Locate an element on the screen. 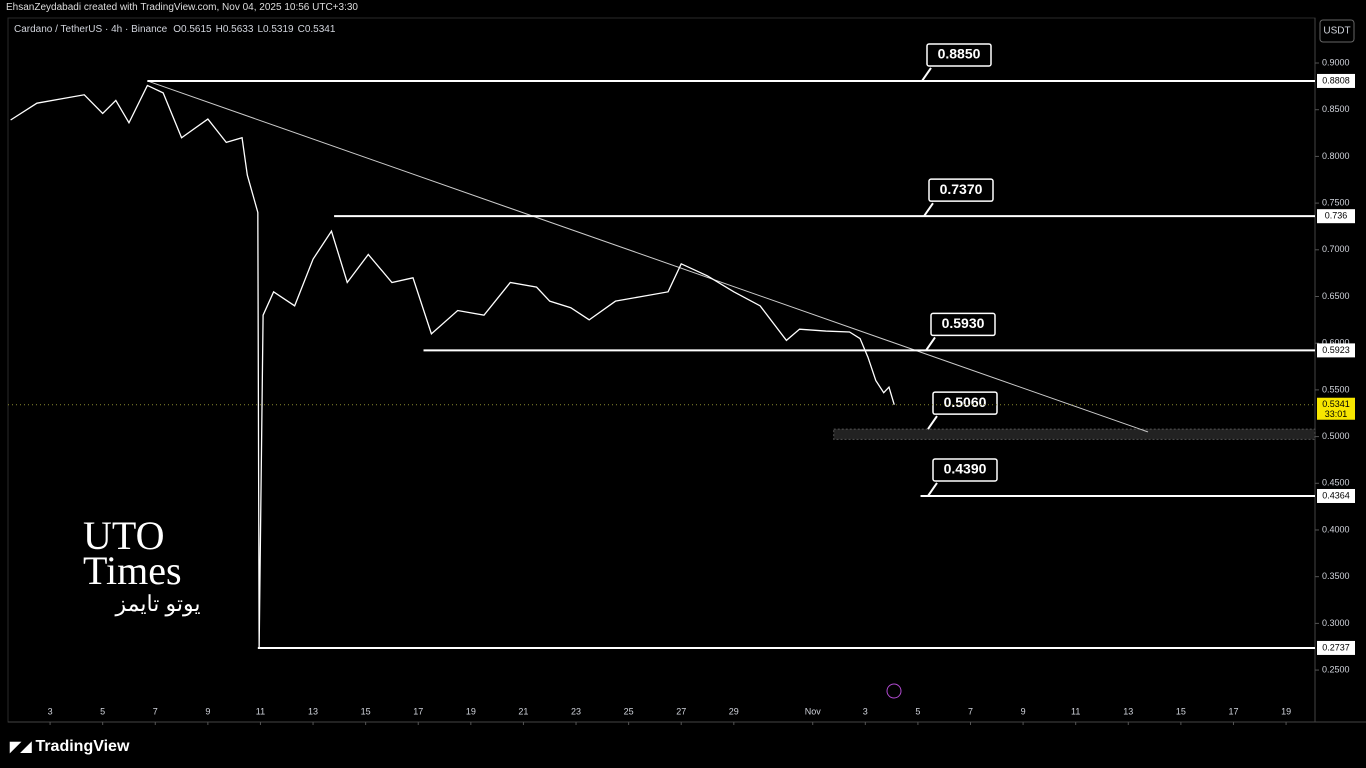  ohlc-key: H is located at coordinates (219, 29).